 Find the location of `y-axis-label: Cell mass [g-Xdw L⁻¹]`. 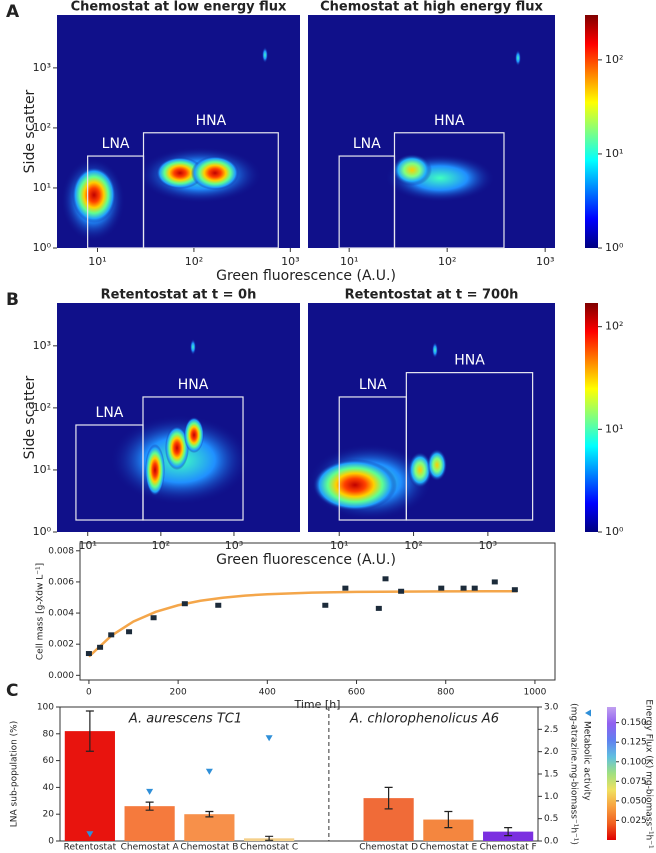

y-axis-label: Cell mass [g-Xdw L⁻¹] is located at coordinates (41, 611).